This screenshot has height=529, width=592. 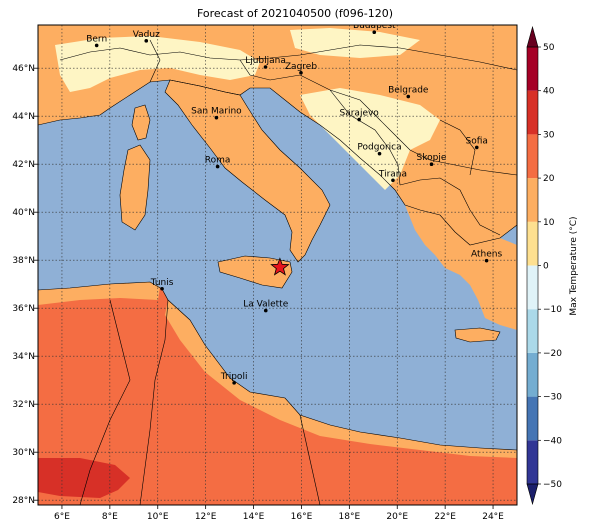 I want to click on map-title: Forecast of 2021040500 (f096-120), so click(x=295, y=13).